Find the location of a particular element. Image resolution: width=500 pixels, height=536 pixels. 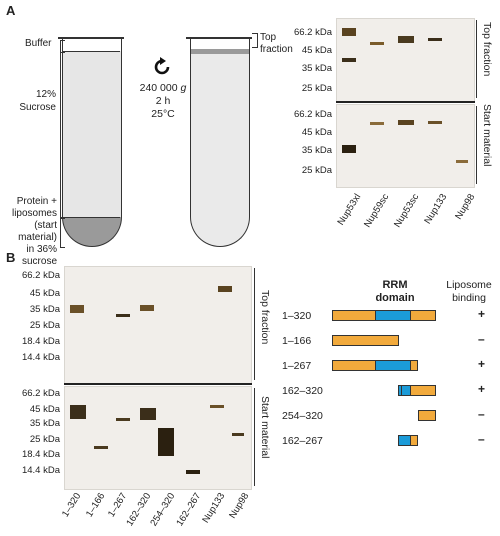

tube-1-buffer-line is located at coordinates (91, 51).